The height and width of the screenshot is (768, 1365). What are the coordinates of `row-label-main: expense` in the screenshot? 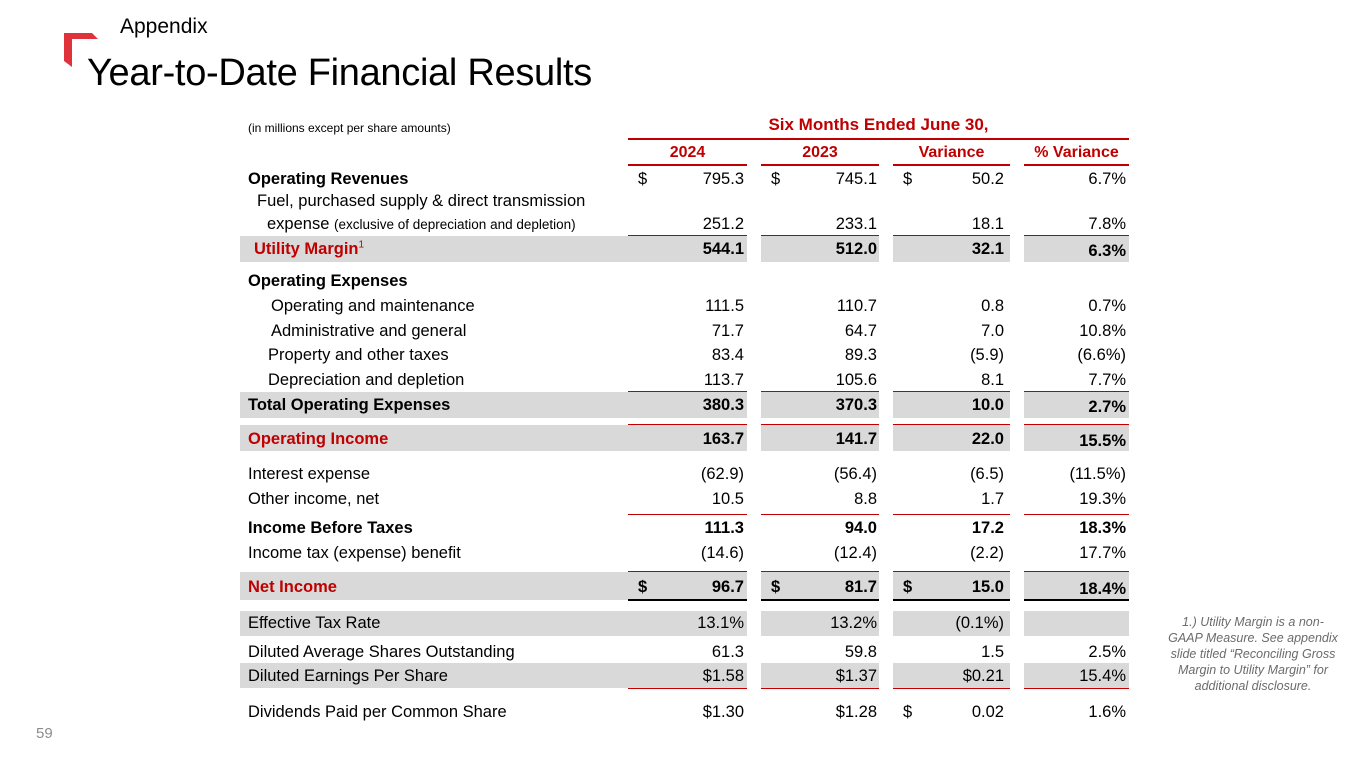 It's located at (298, 224).